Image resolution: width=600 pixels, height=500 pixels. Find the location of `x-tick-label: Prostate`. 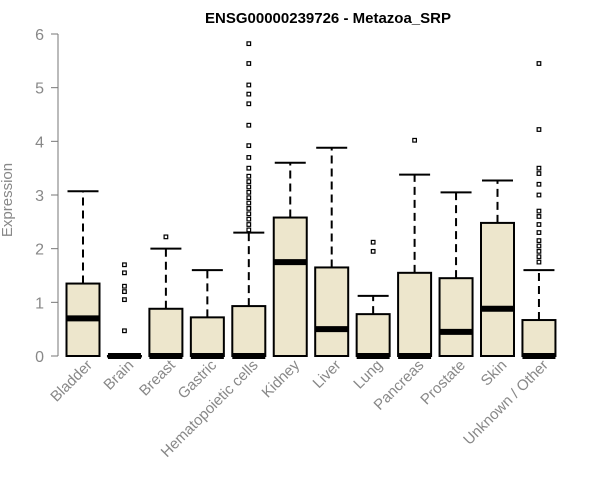

x-tick-label: Prostate is located at coordinates (443, 383).